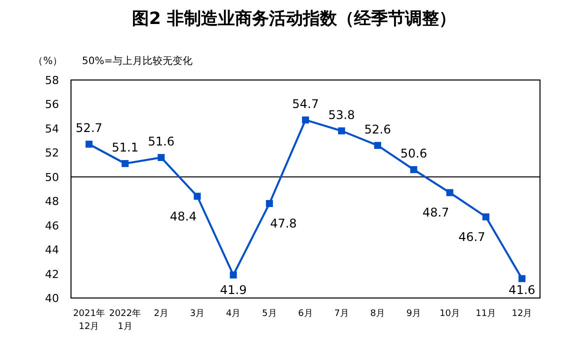  I want to click on y-tick-label: 50, so click(52, 177).